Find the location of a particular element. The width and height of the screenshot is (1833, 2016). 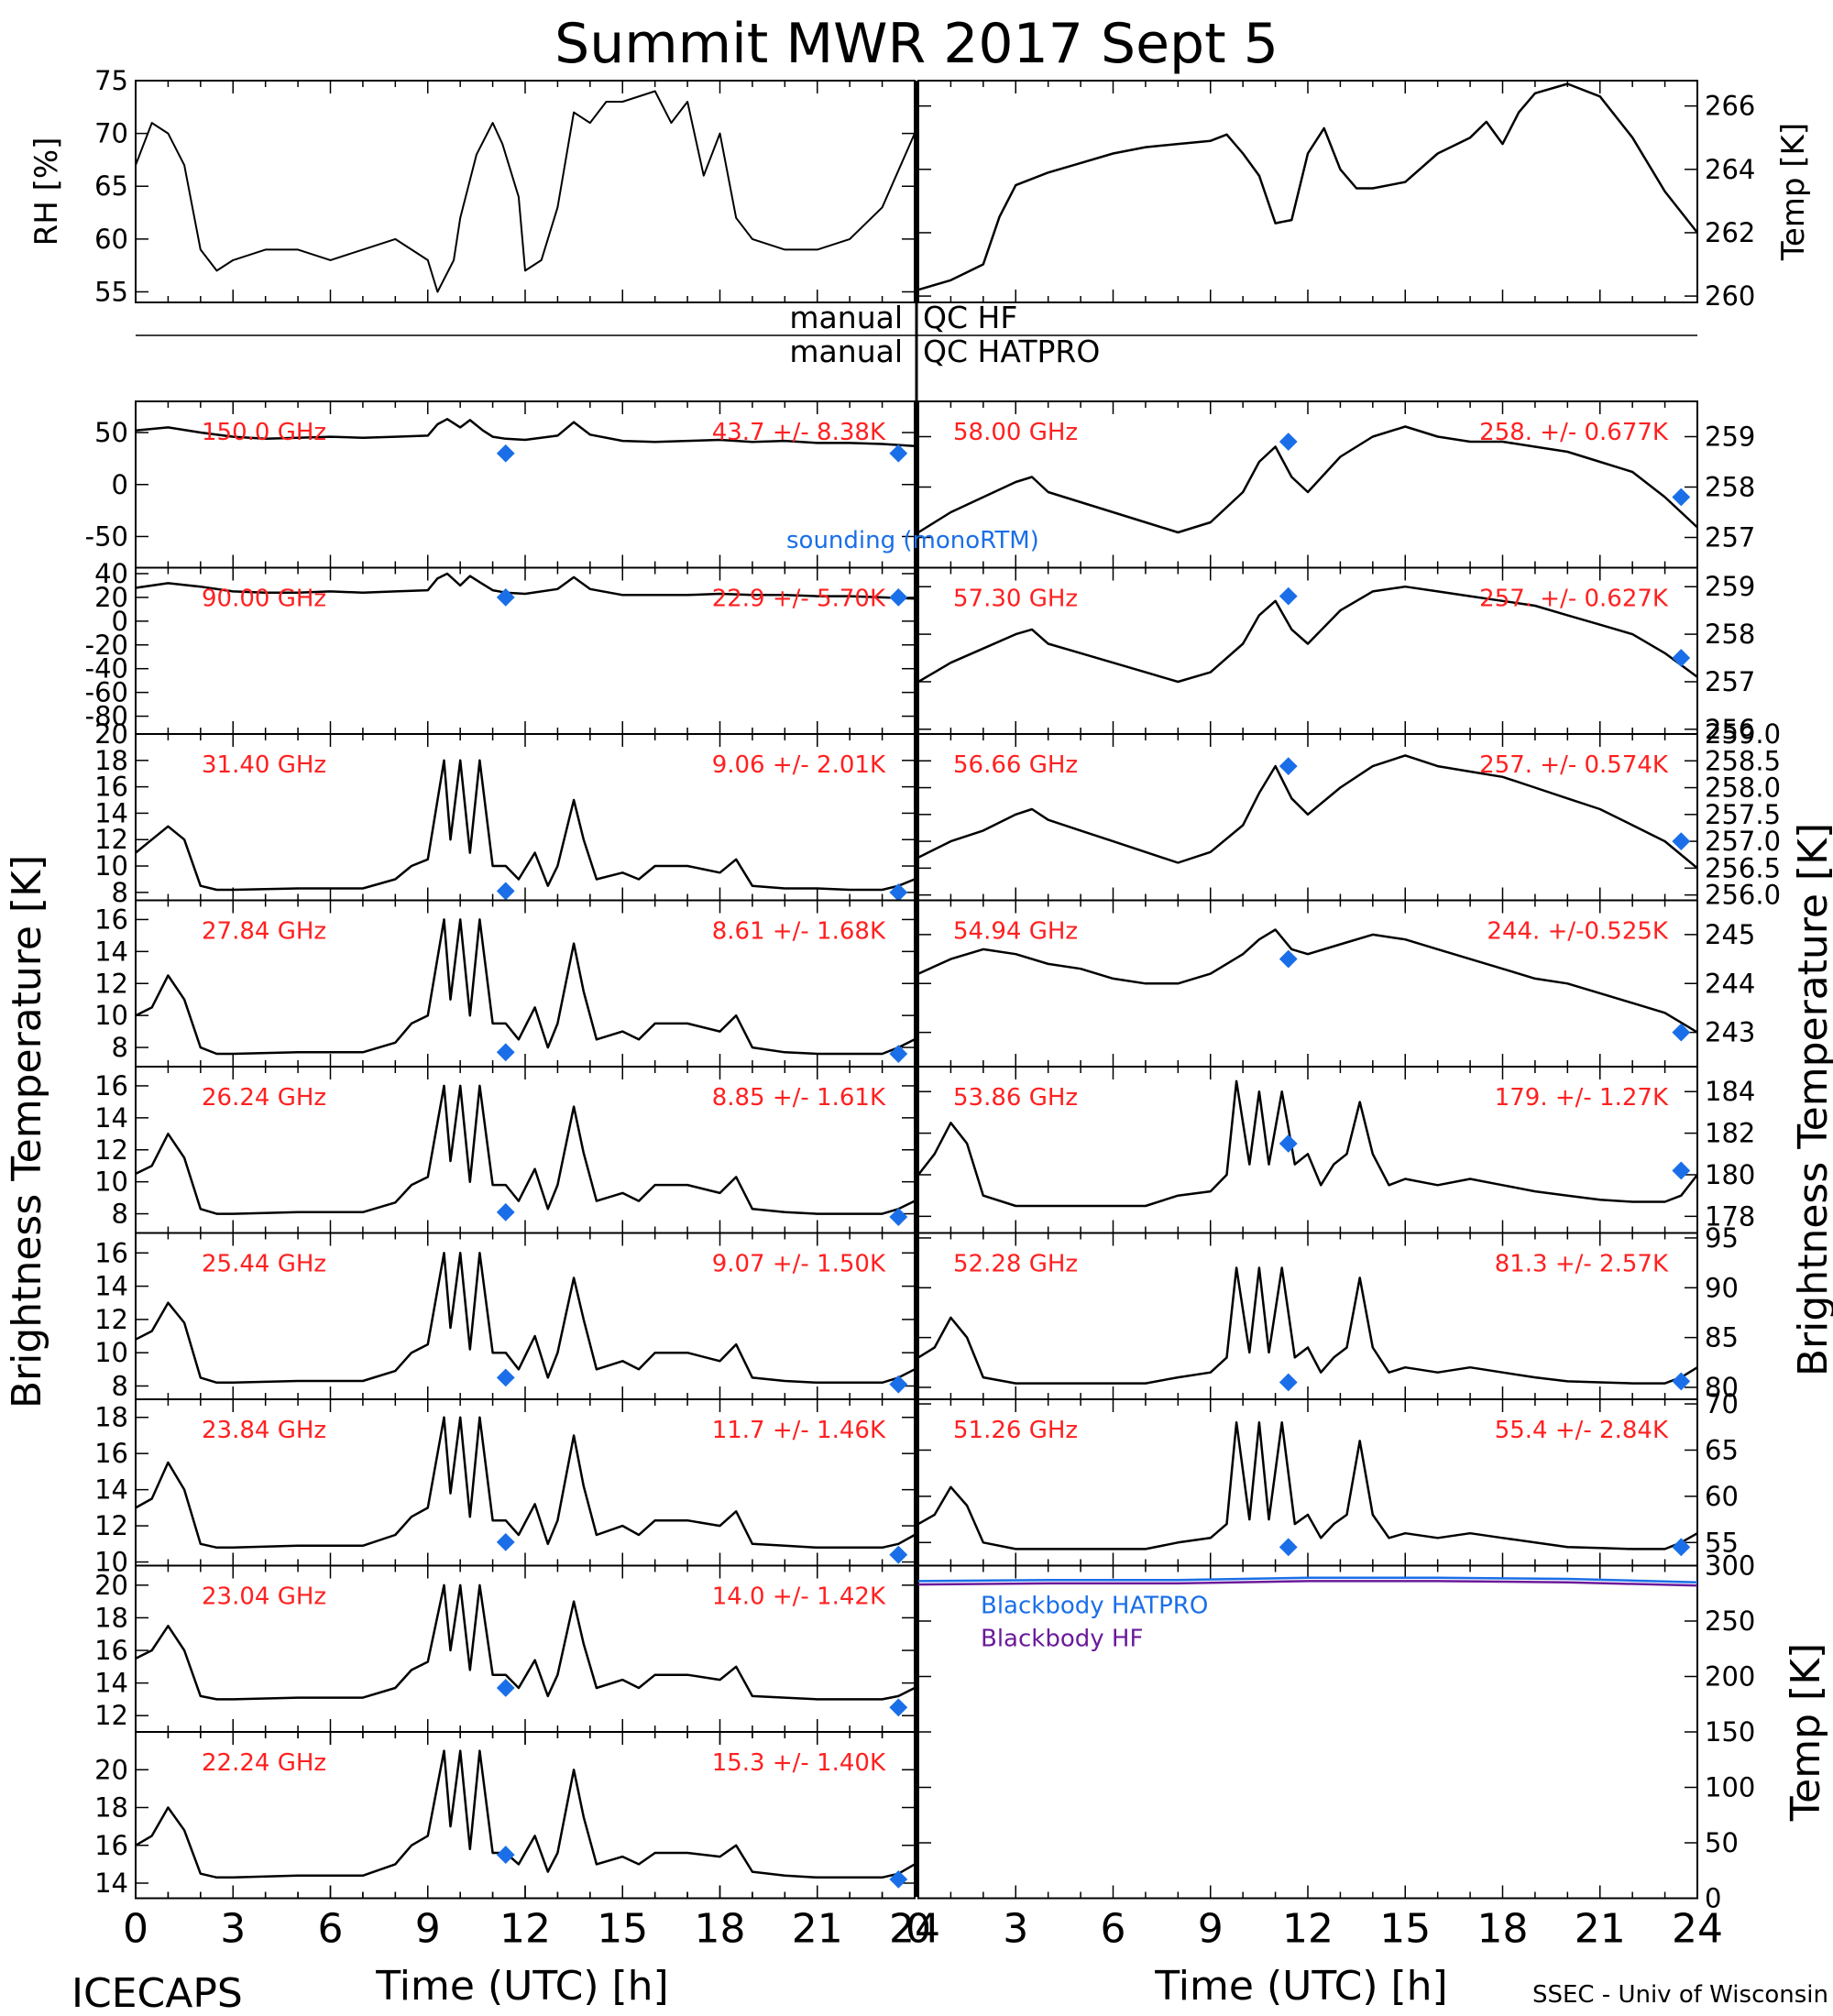

y-tick-label: 256 is located at coordinates (1730, 729).